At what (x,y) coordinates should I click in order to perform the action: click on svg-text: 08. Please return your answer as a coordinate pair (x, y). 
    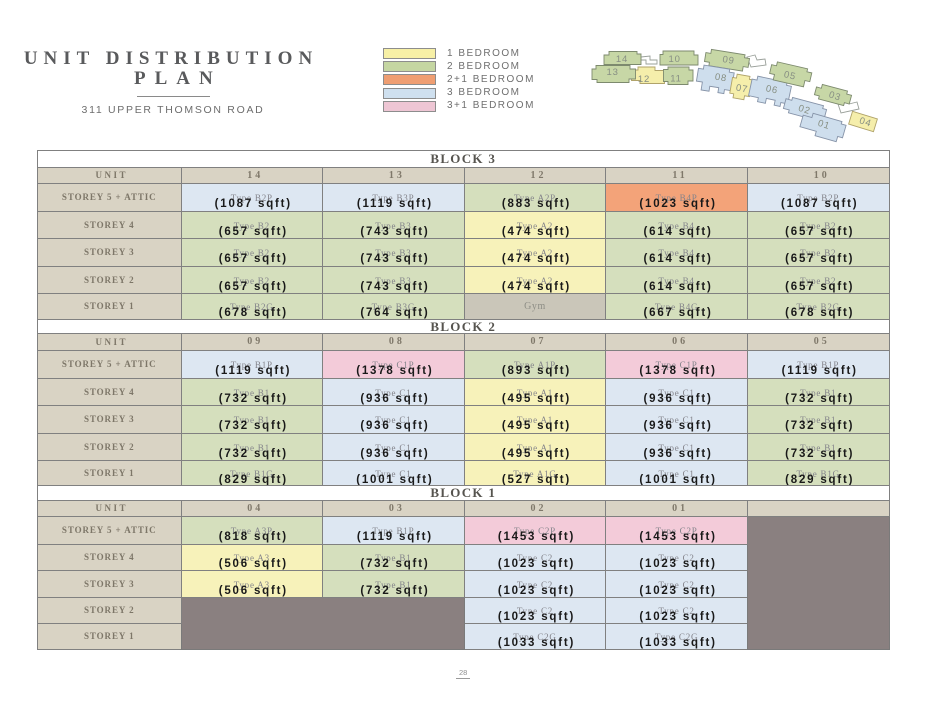
    Looking at the image, I should click on (721, 78).